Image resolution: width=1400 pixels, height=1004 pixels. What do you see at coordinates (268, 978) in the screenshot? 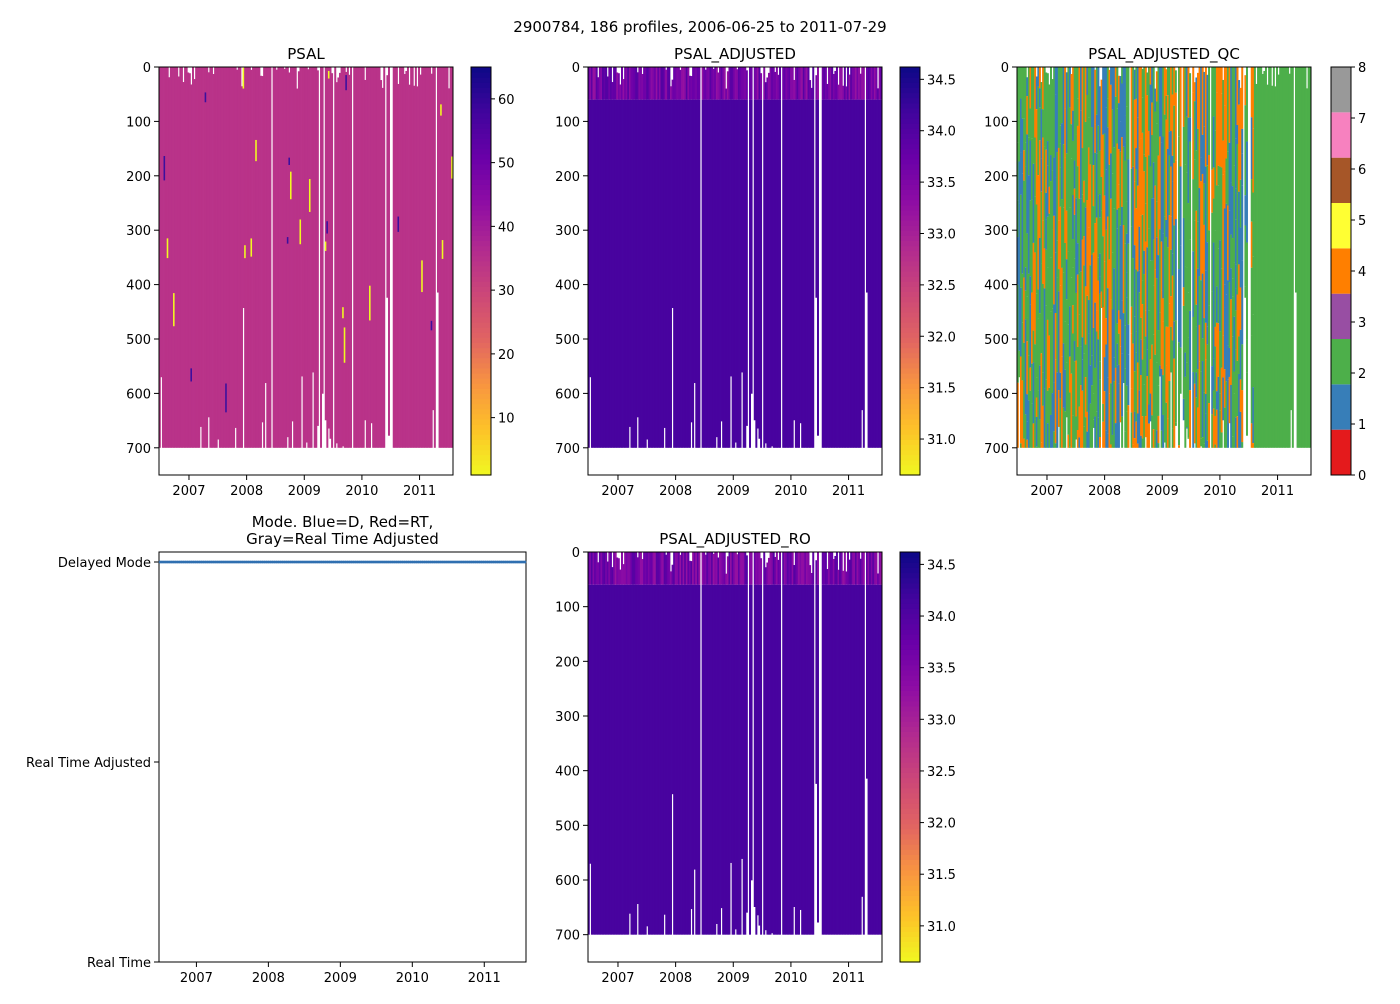
I see `mode-xtick-label: 2008` at bounding box center [268, 978].